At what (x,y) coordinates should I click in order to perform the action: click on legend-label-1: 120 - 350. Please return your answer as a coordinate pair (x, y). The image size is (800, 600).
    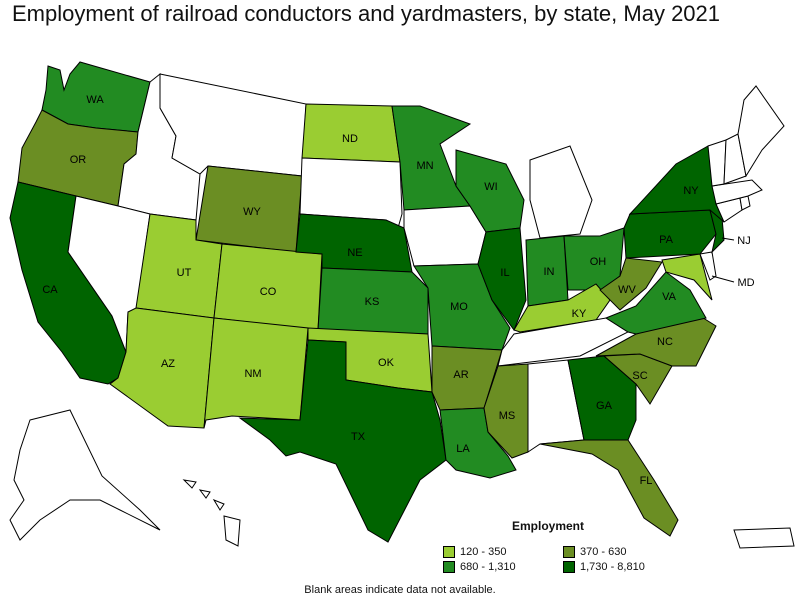
    Looking at the image, I should click on (483, 552).